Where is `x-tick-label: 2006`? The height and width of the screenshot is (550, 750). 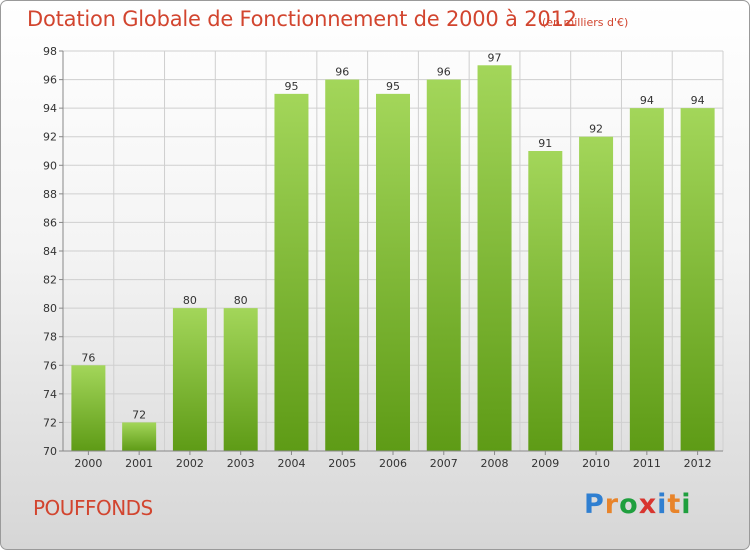
x-tick-label: 2006 is located at coordinates (393, 463).